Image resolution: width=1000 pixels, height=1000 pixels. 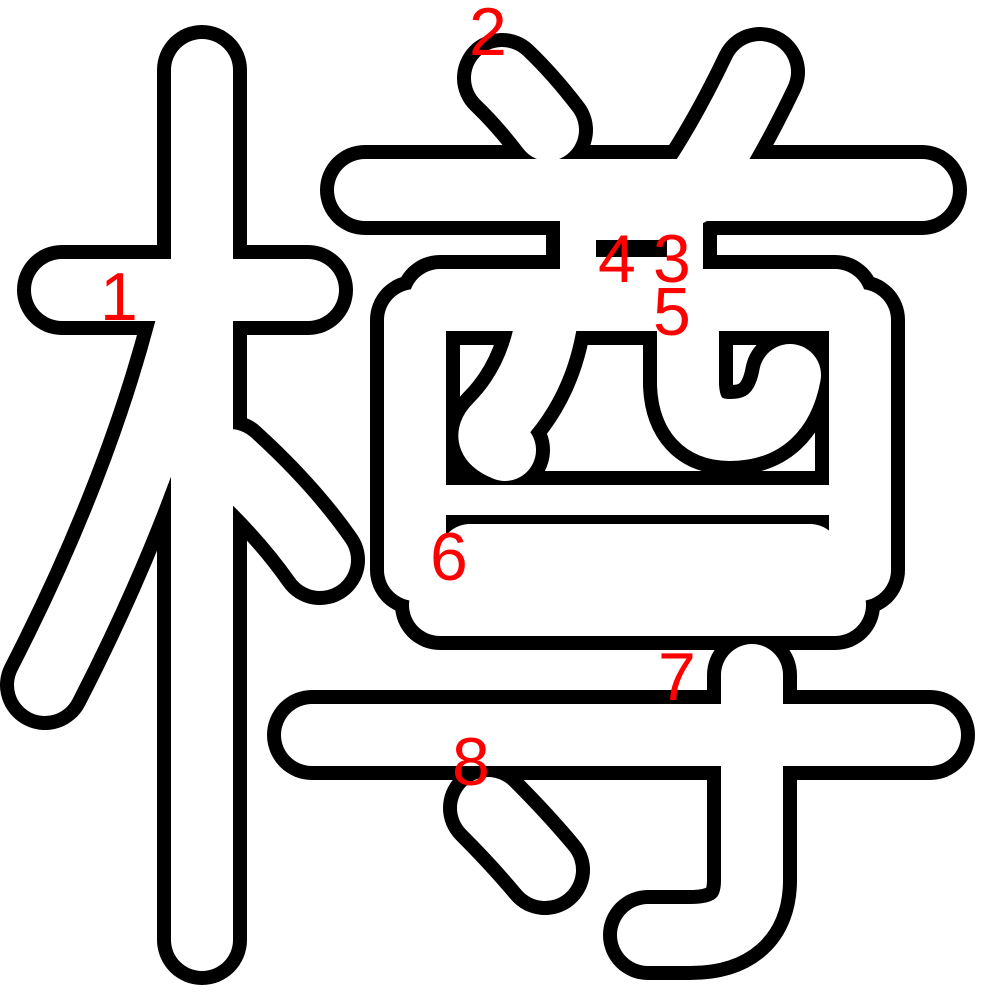 What do you see at coordinates (449, 557) in the screenshot?
I see `stroke-number-6: 6` at bounding box center [449, 557].